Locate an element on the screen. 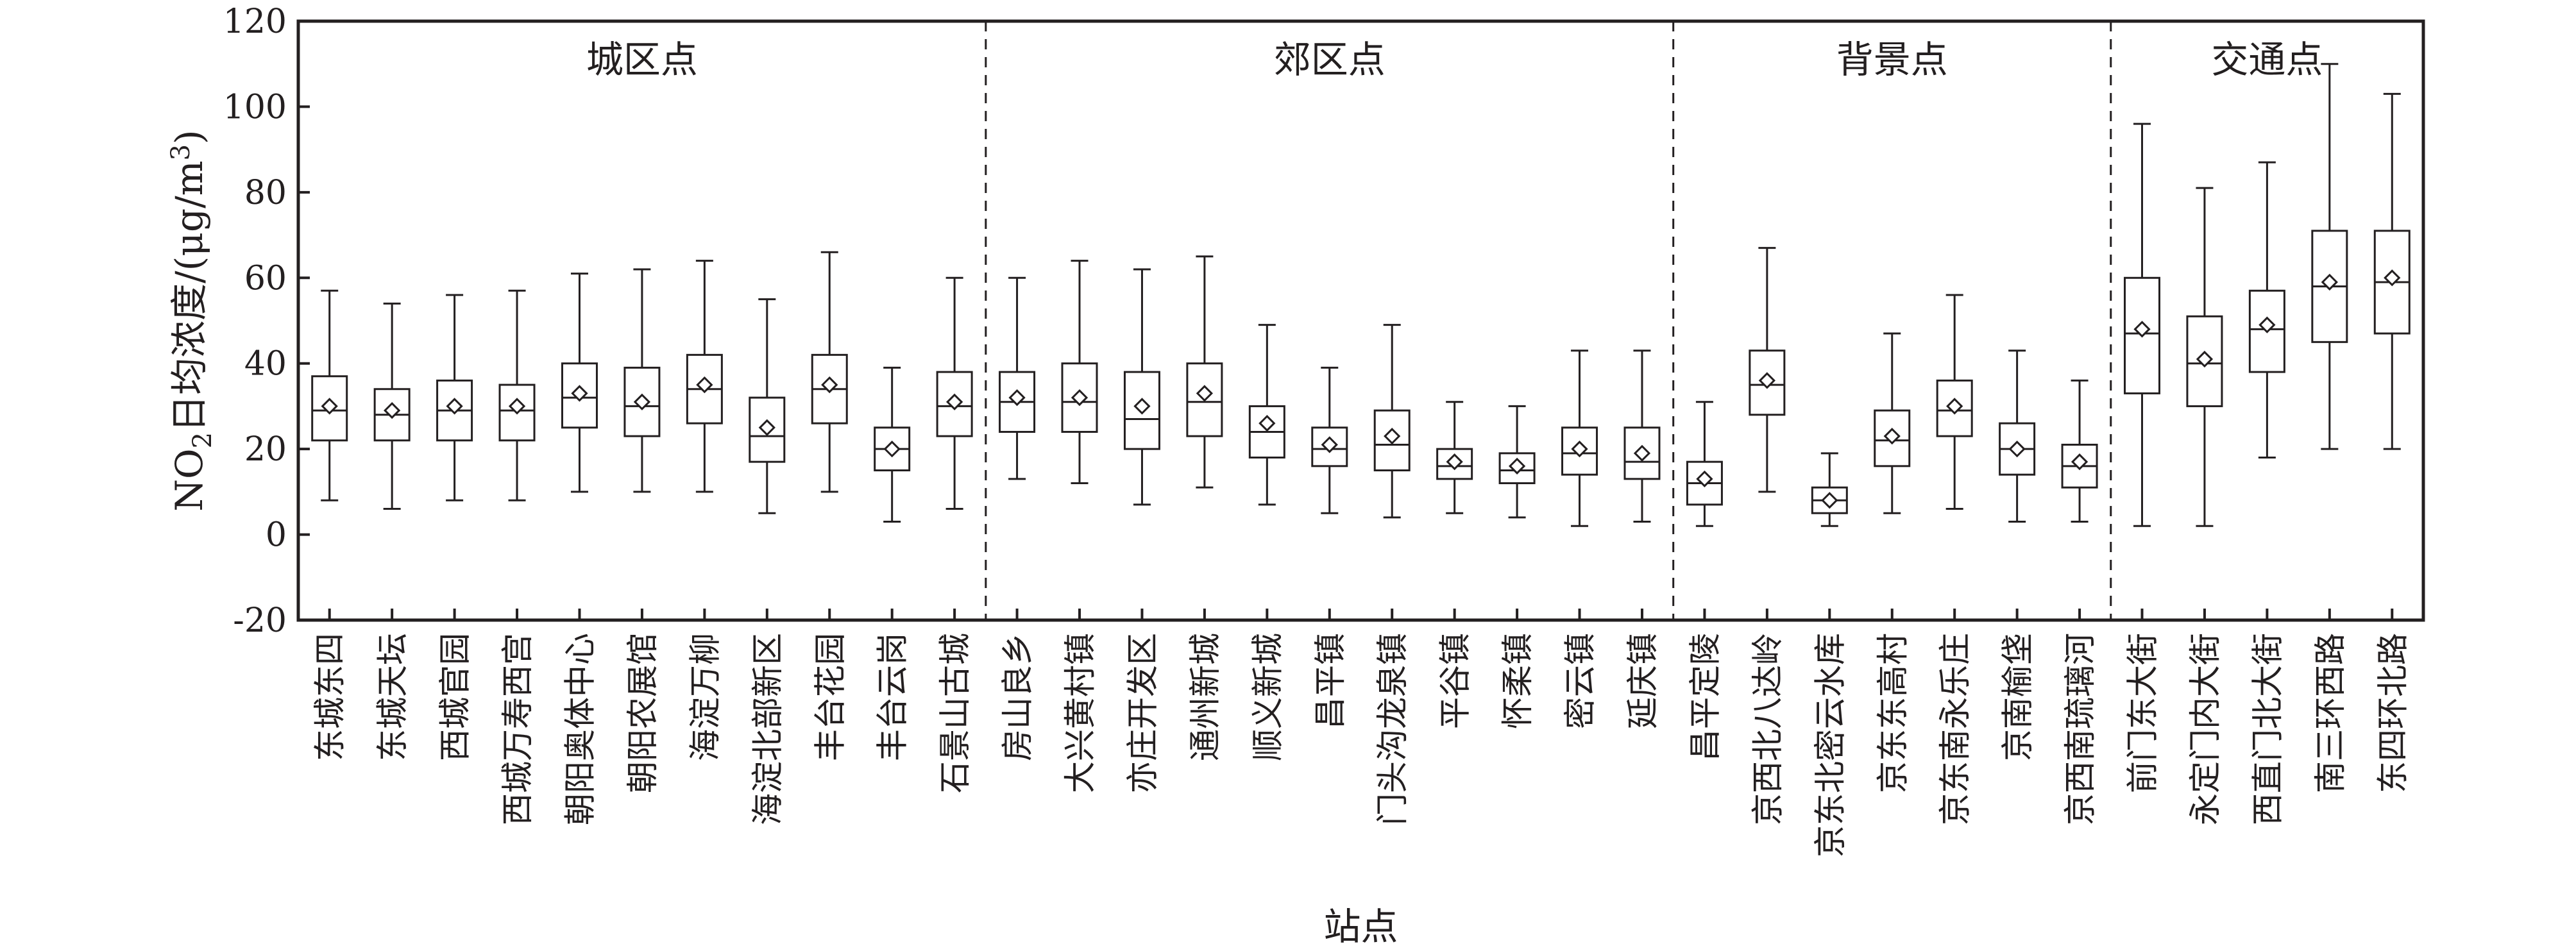 The width and height of the screenshot is (2576, 951). y-tick-label: 100 is located at coordinates (255, 107).